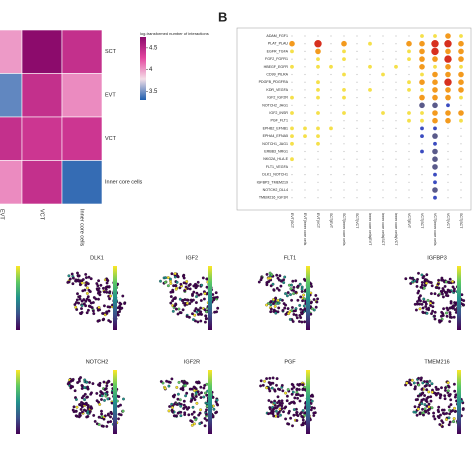 The width and height of the screenshot is (474, 474). What do you see at coordinates (275, 136) in the screenshot?
I see `row-label: EPHA4_EFNA5` at bounding box center [275, 136].